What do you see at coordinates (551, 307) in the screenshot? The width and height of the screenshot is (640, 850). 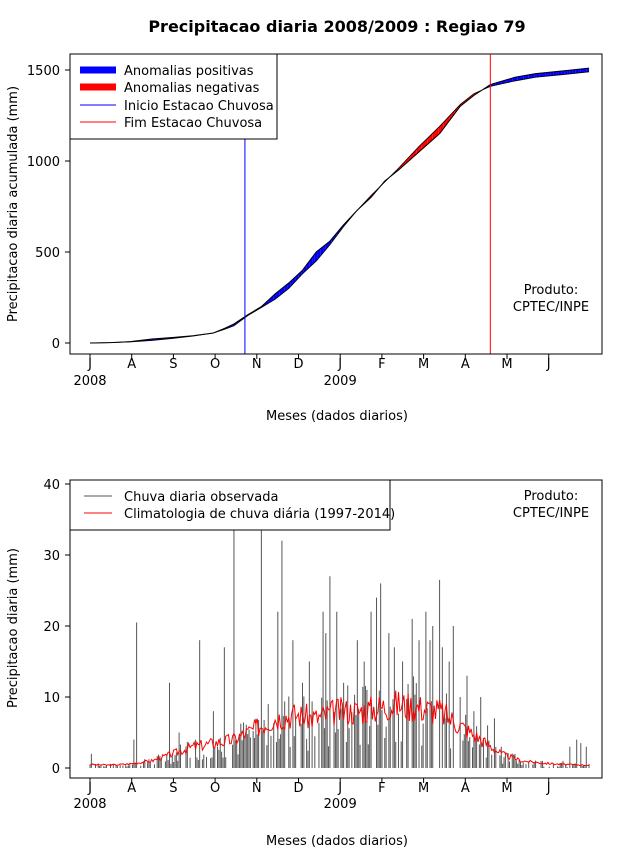 I see `top-product-source: CPTEC/INPE` at bounding box center [551, 307].